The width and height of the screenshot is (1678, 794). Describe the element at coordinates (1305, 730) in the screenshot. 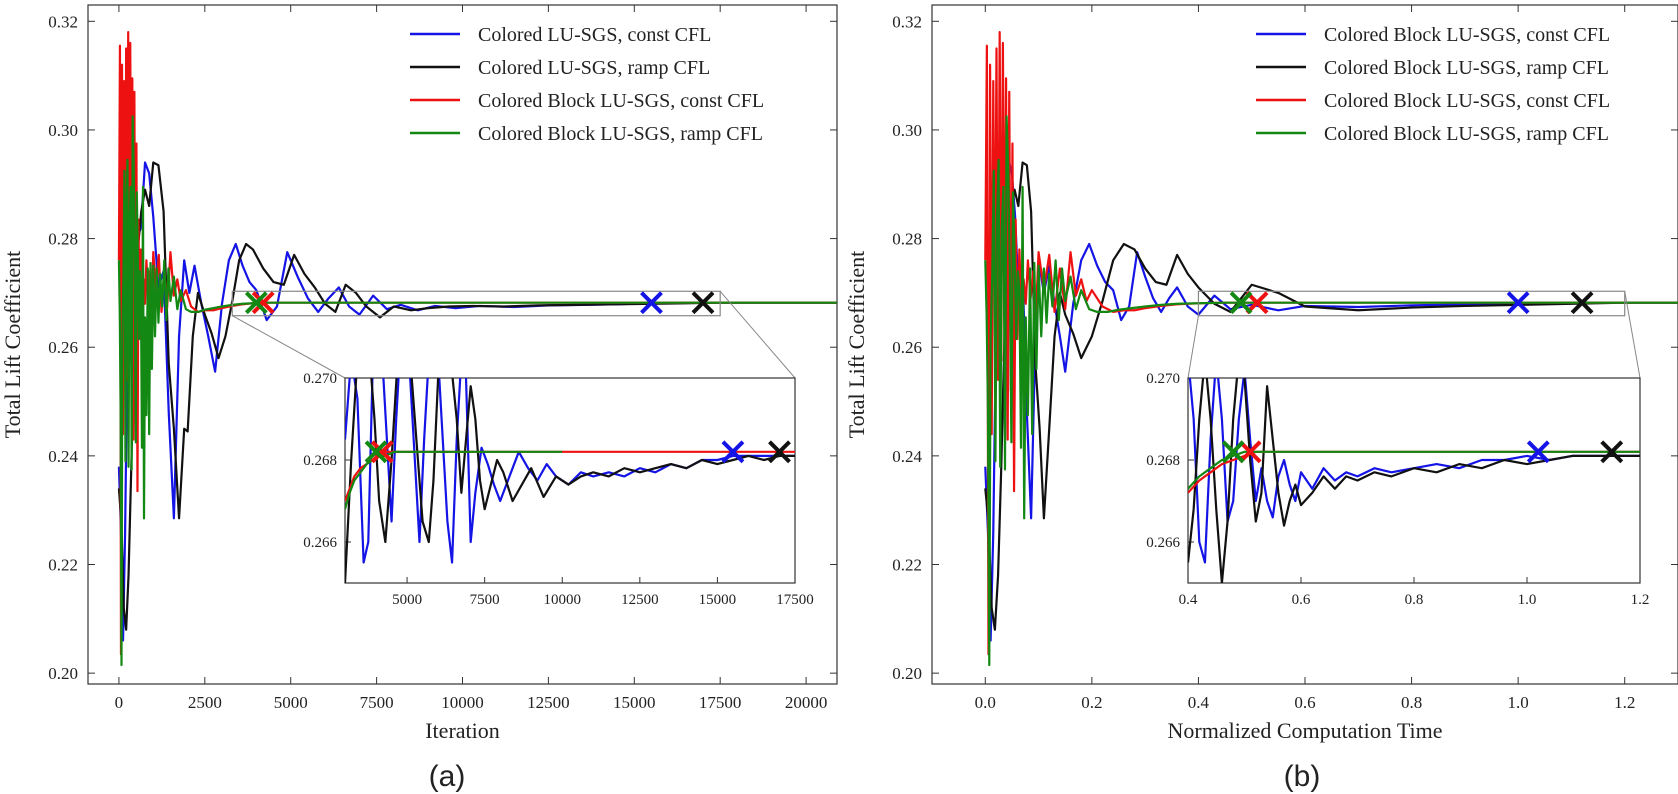

I see `x-axis-label: Normalized Computation Time` at that location.